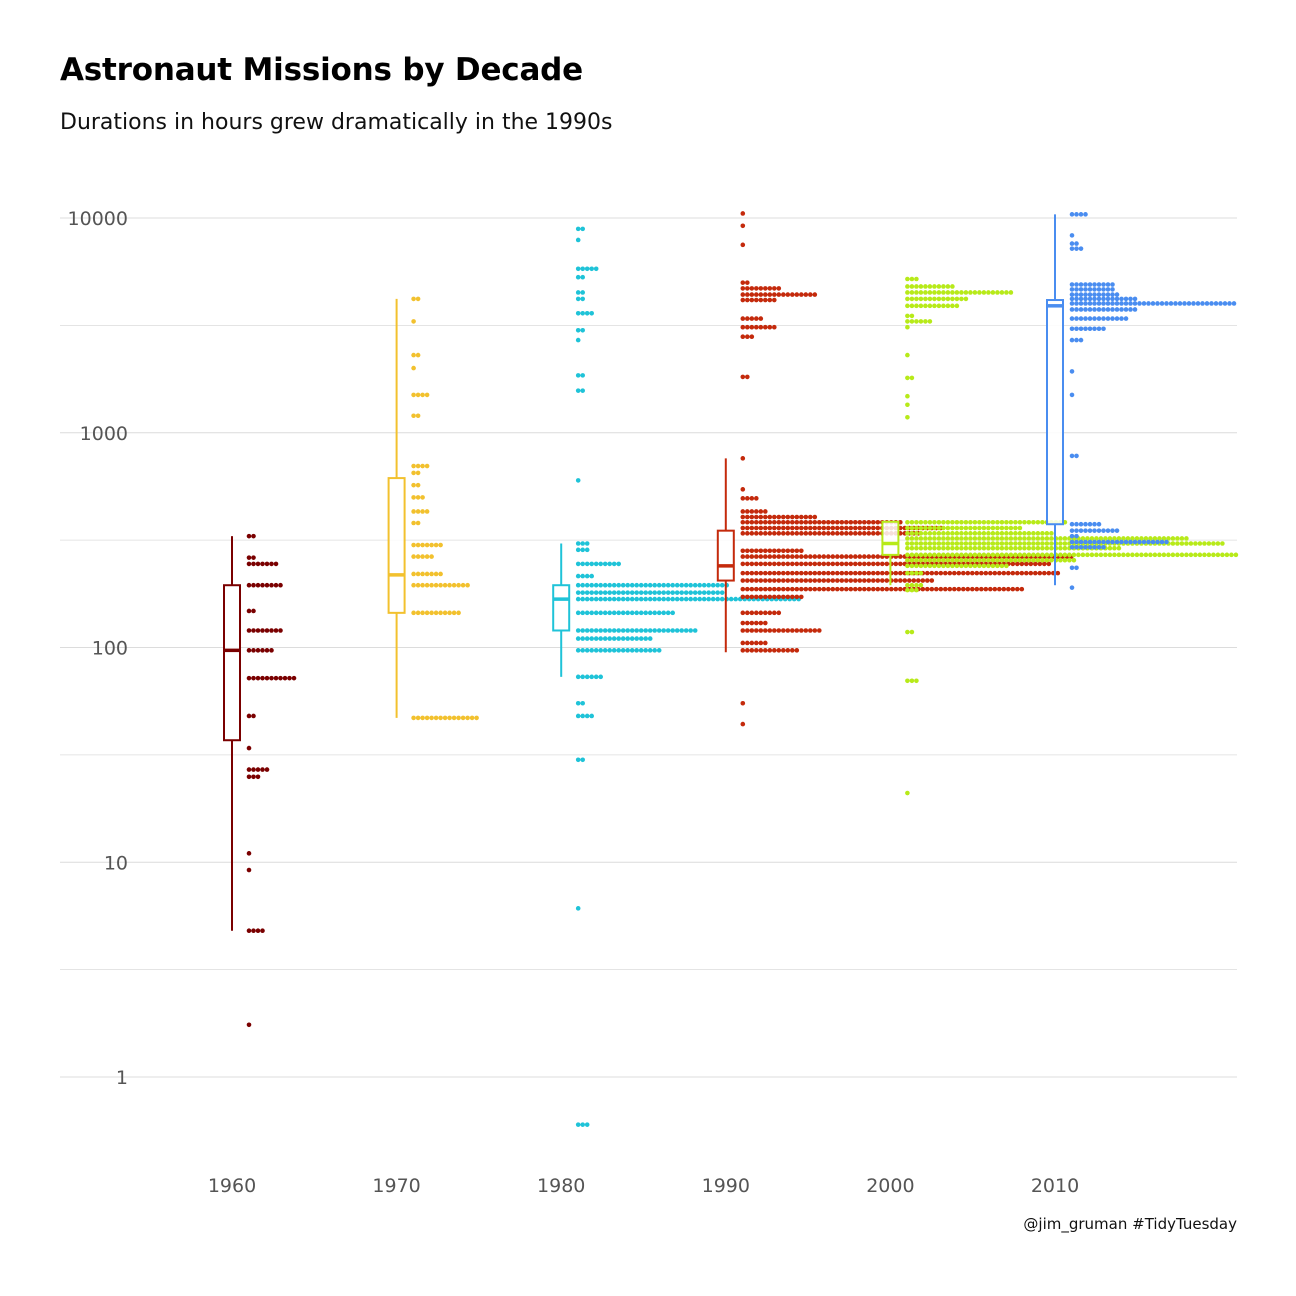 This screenshot has height=1296, width=1296. Describe the element at coordinates (907, 469) in the screenshot. I see `series-dots-1990` at that location.